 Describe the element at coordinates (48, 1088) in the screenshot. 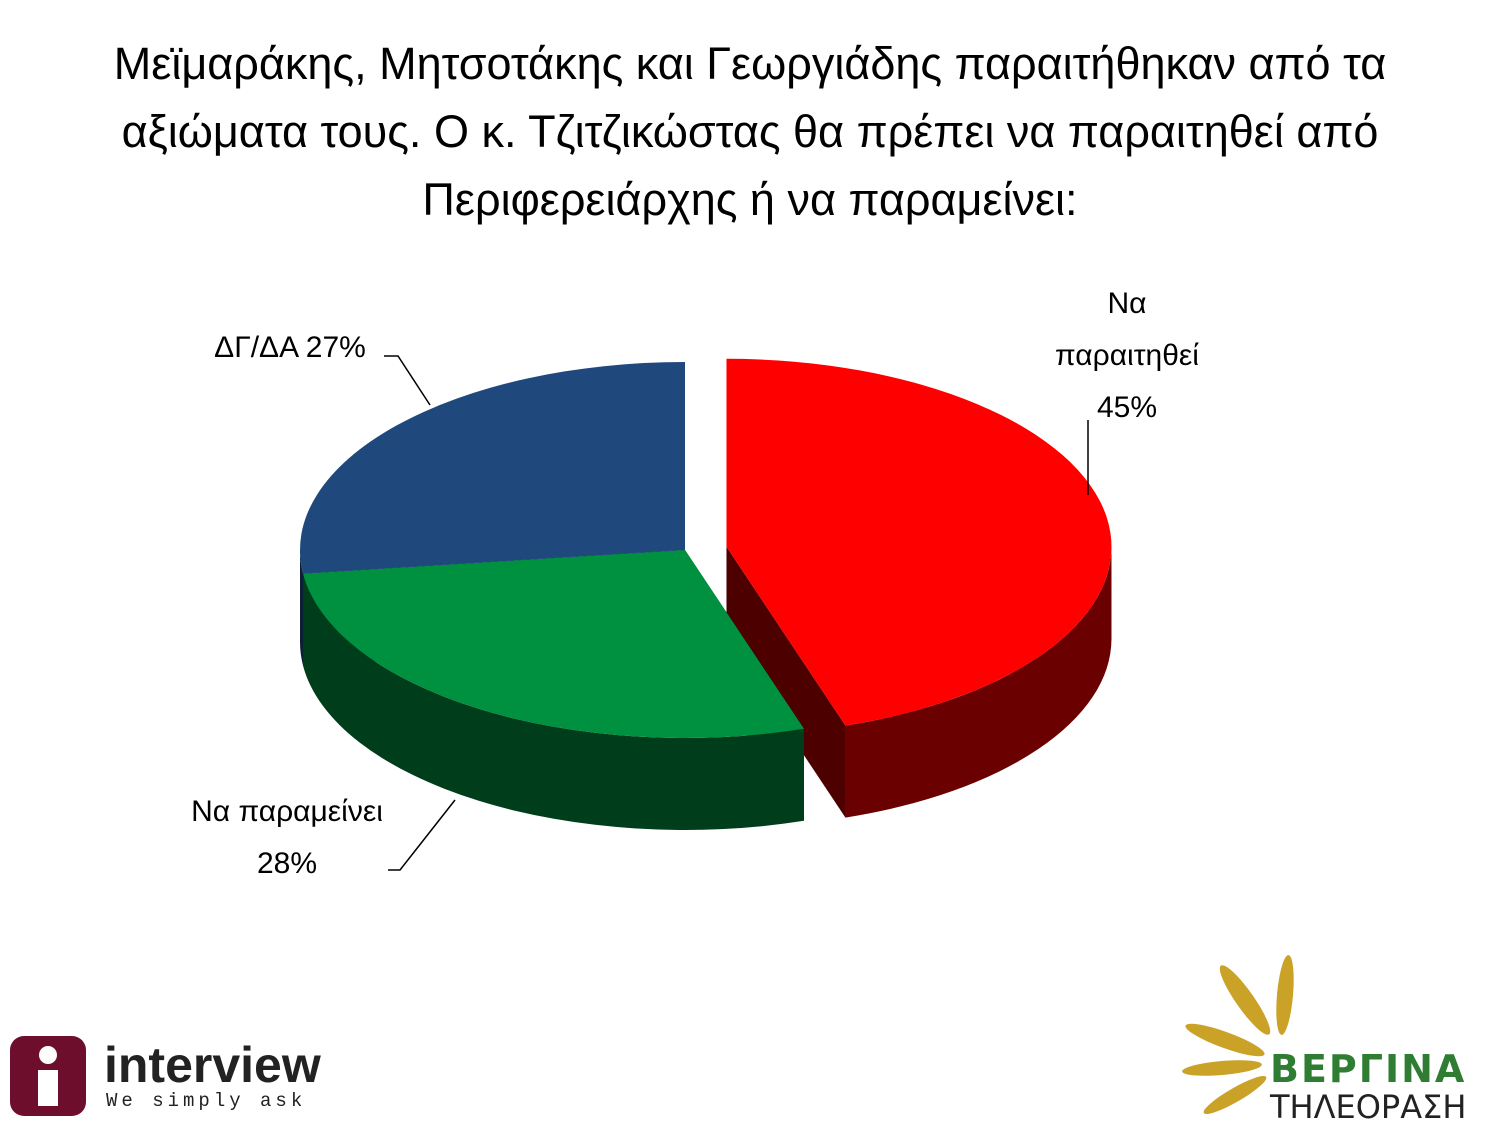

I see `logo-icon-stem` at that location.